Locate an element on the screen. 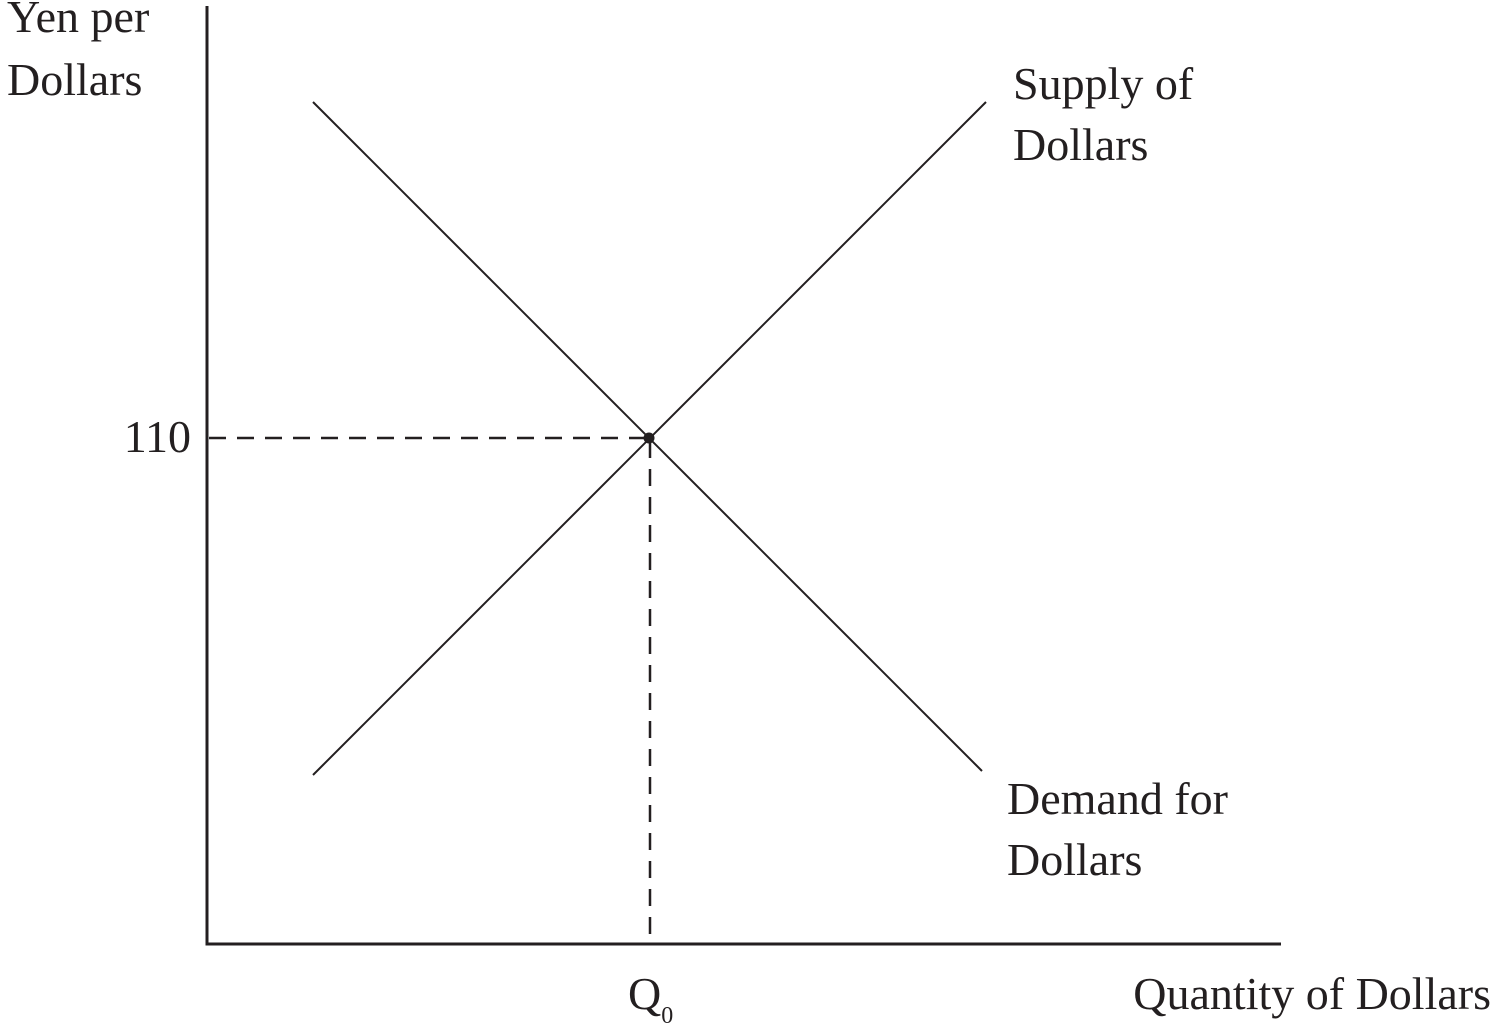  supply-curve-label: Supply of Dollars is located at coordinates (1109, 114).